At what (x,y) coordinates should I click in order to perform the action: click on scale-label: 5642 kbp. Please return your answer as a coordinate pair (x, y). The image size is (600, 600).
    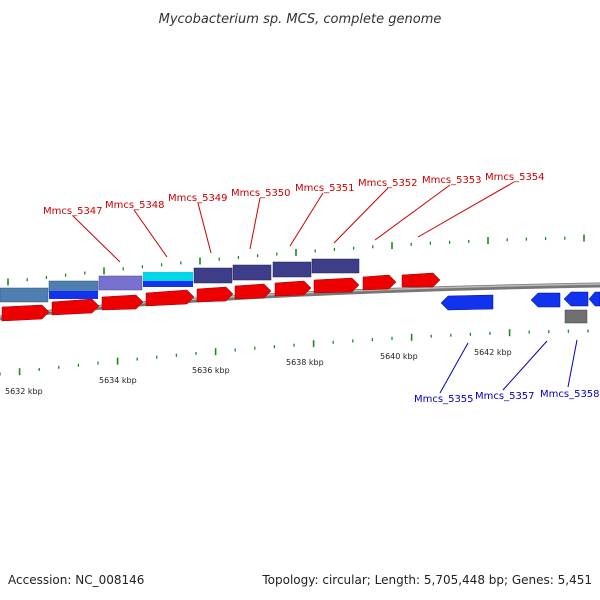
    Looking at the image, I should click on (493, 352).